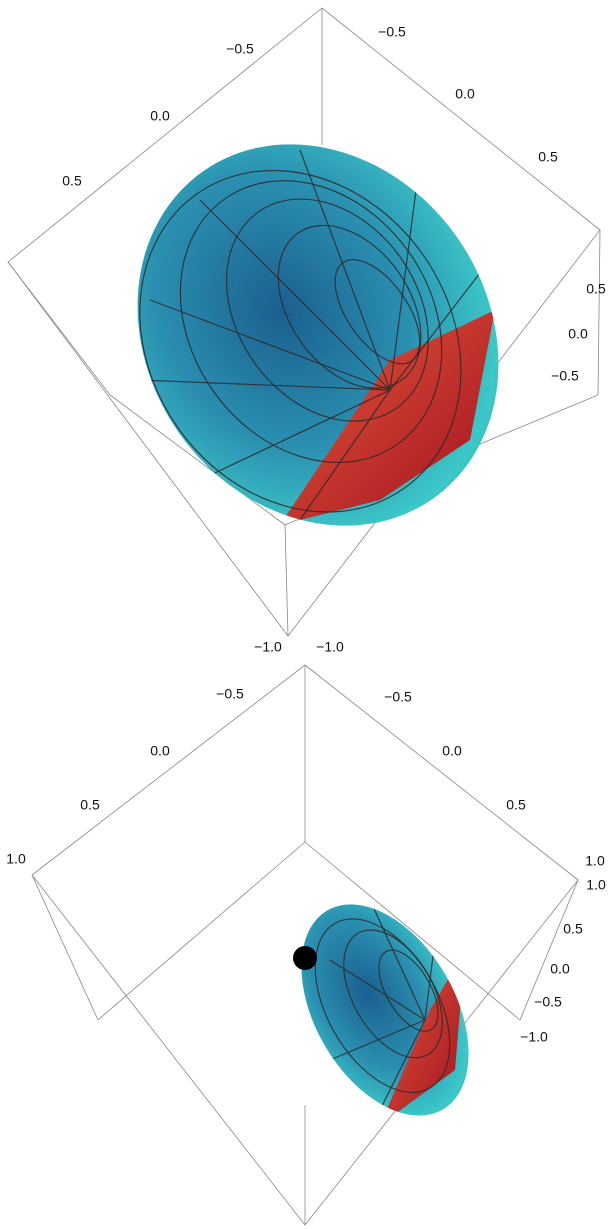 The image size is (608, 1229). Describe the element at coordinates (381, 1012) in the screenshot. I see `surface` at that location.